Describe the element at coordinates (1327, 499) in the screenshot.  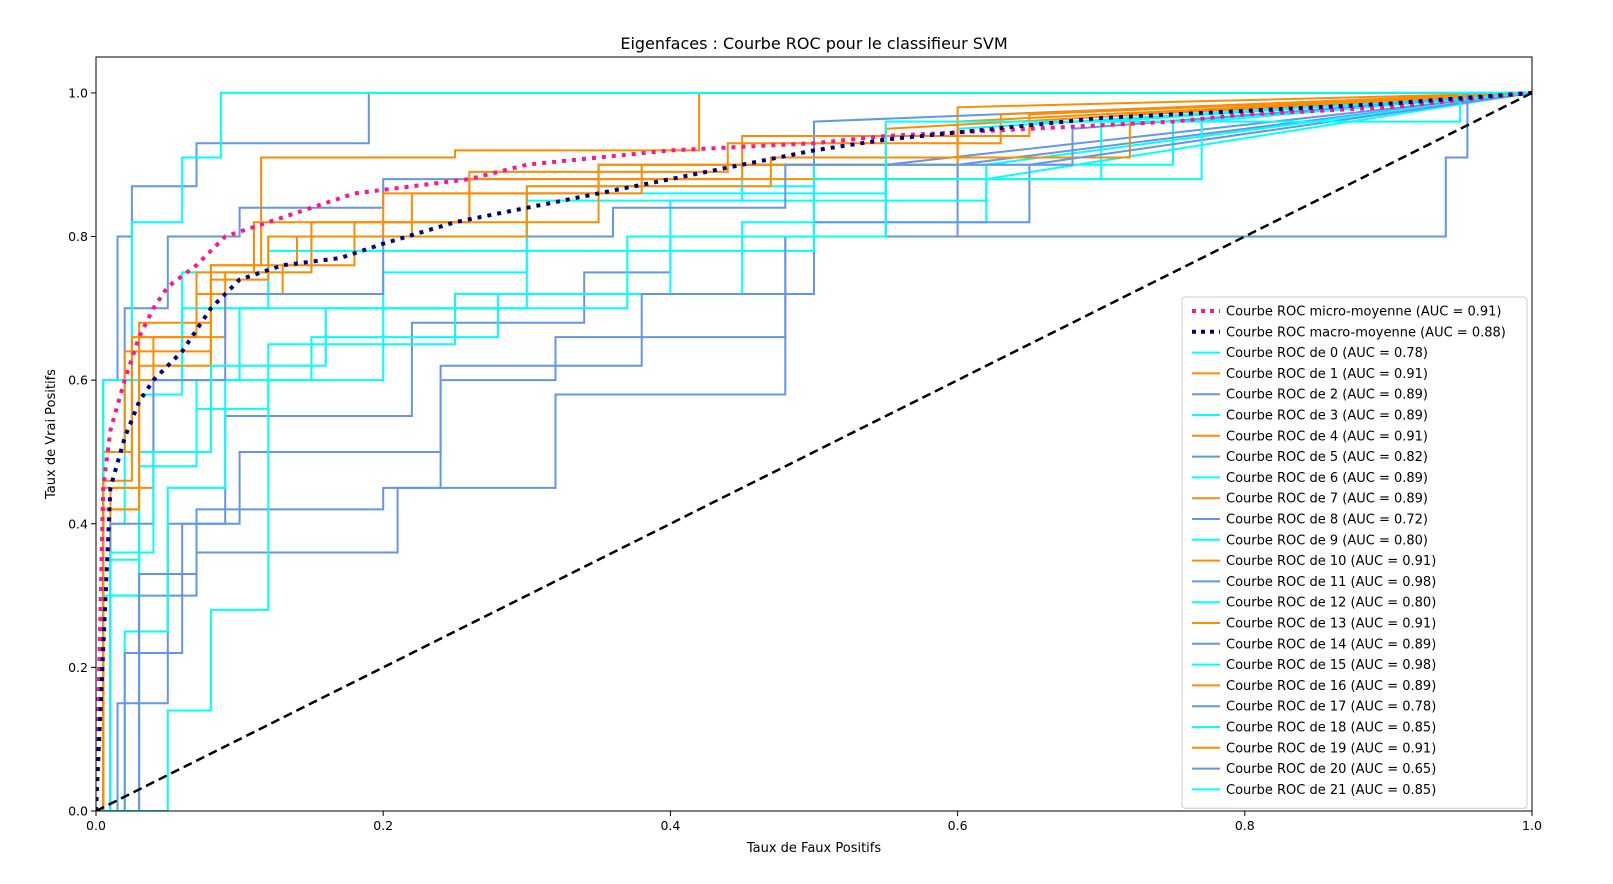
I see `legend-entry: Courbe ROC de 7 (AUC = 0.89)` at that location.